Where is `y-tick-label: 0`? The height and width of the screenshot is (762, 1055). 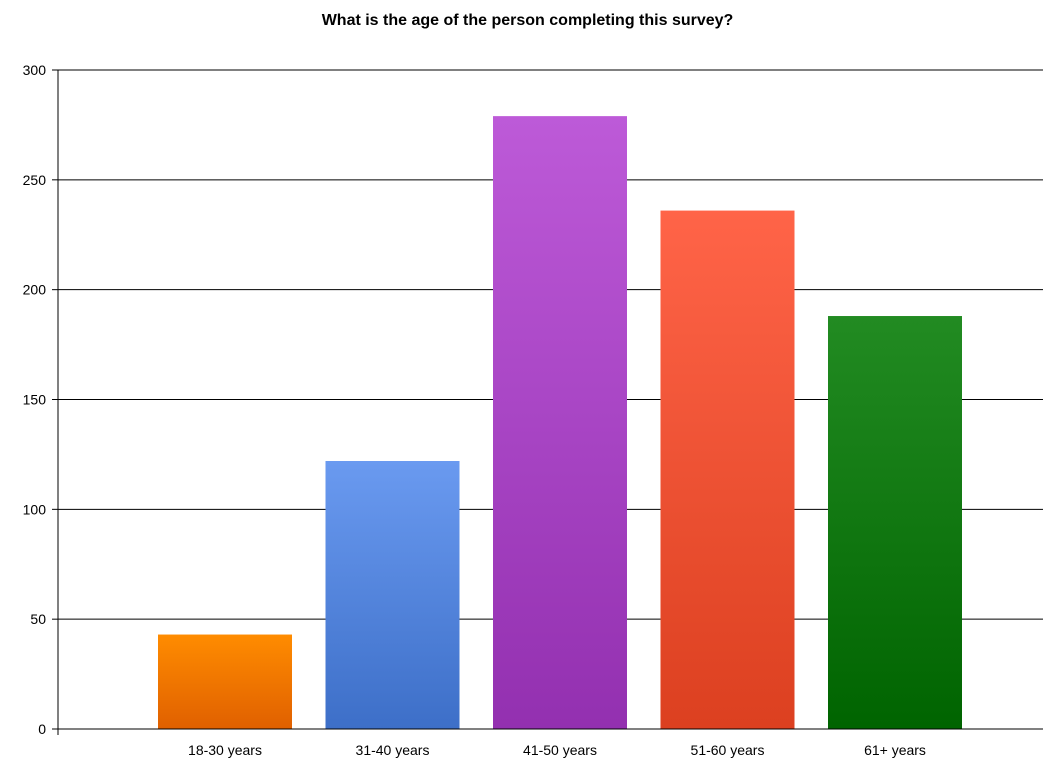
y-tick-label: 0 is located at coordinates (42, 729).